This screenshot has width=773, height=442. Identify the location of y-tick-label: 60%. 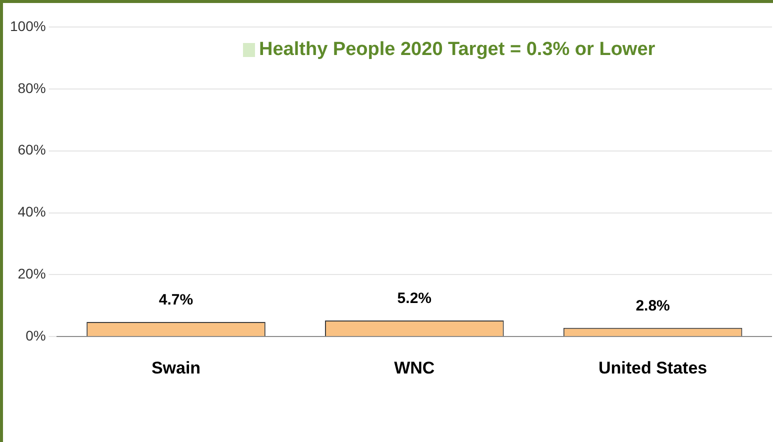
(32, 150).